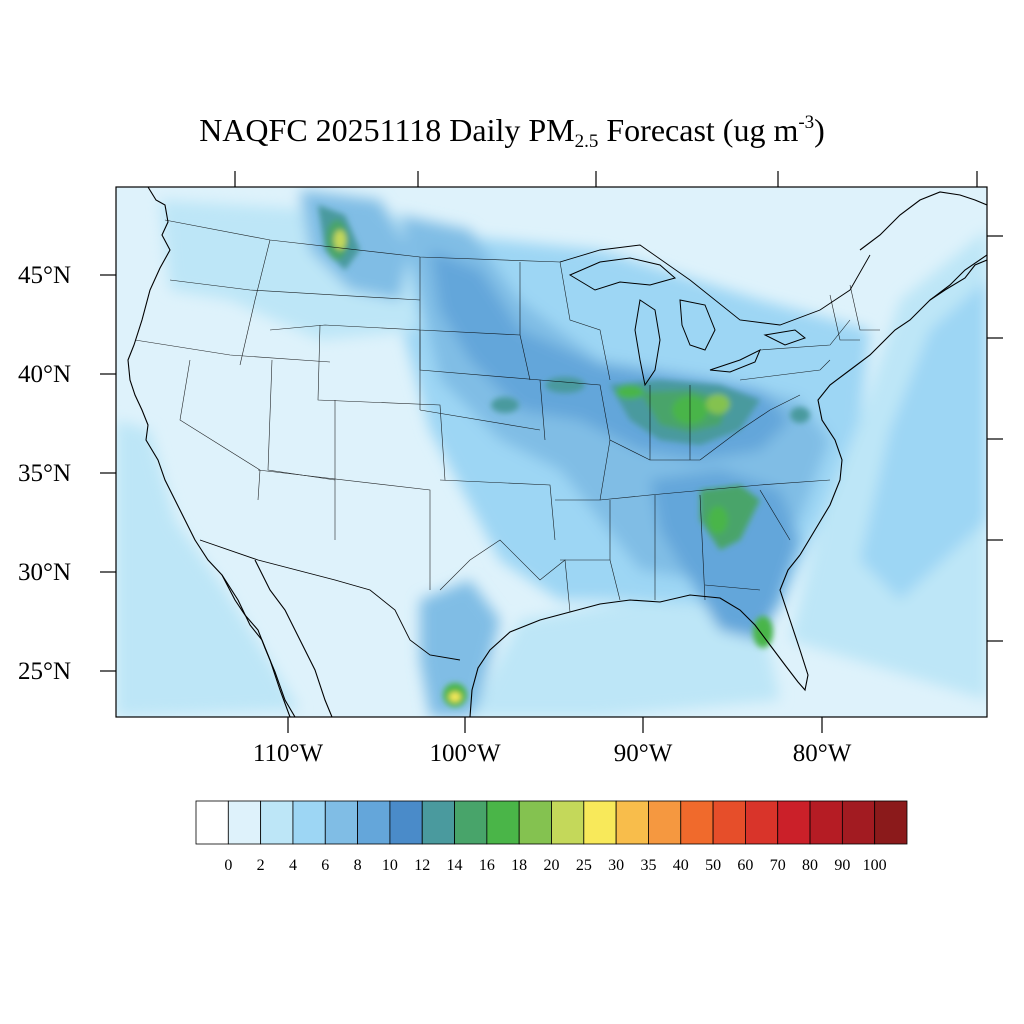 The height and width of the screenshot is (1024, 1024). I want to click on lat-label-25n: 25°N, so click(45, 671).